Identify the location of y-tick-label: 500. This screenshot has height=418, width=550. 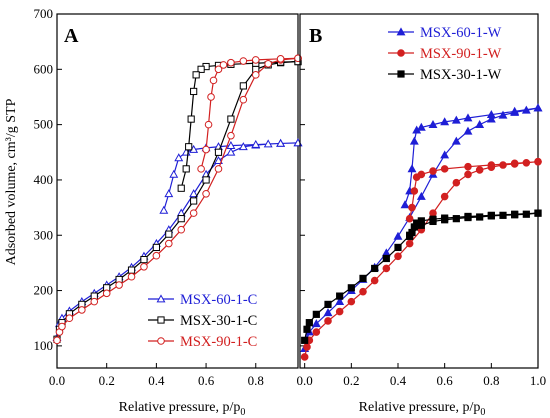
(44, 124).